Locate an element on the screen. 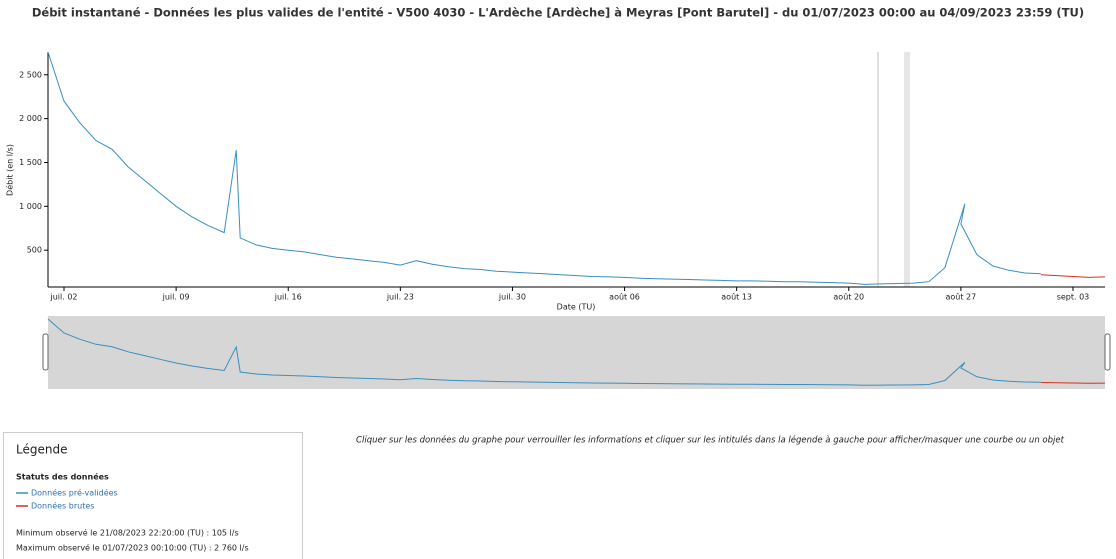  x-tick-label: sept. 03 is located at coordinates (1073, 297).